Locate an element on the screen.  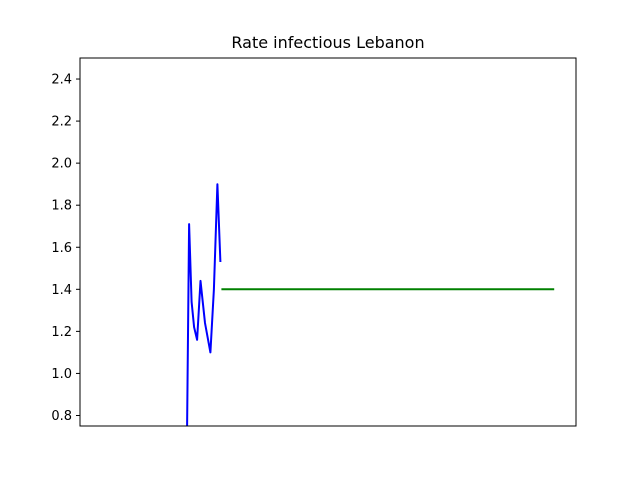
y-tick-label: 2.2 is located at coordinates (61, 122).